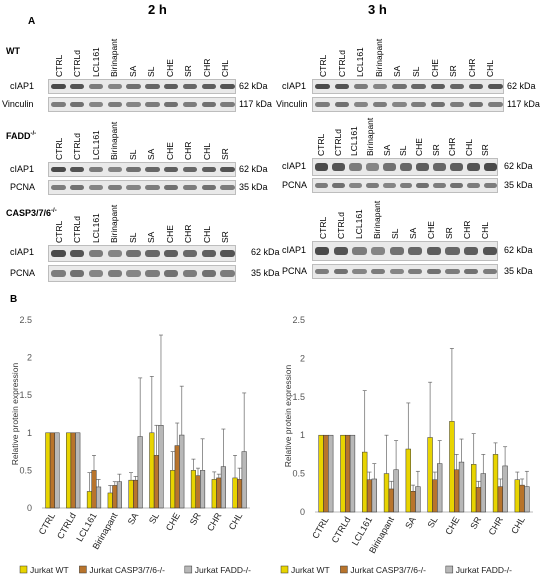 The width and height of the screenshot is (550, 587). Describe the element at coordinates (322, 227) in the screenshot. I see `casp-3h-lane-0: CTRL` at that location.